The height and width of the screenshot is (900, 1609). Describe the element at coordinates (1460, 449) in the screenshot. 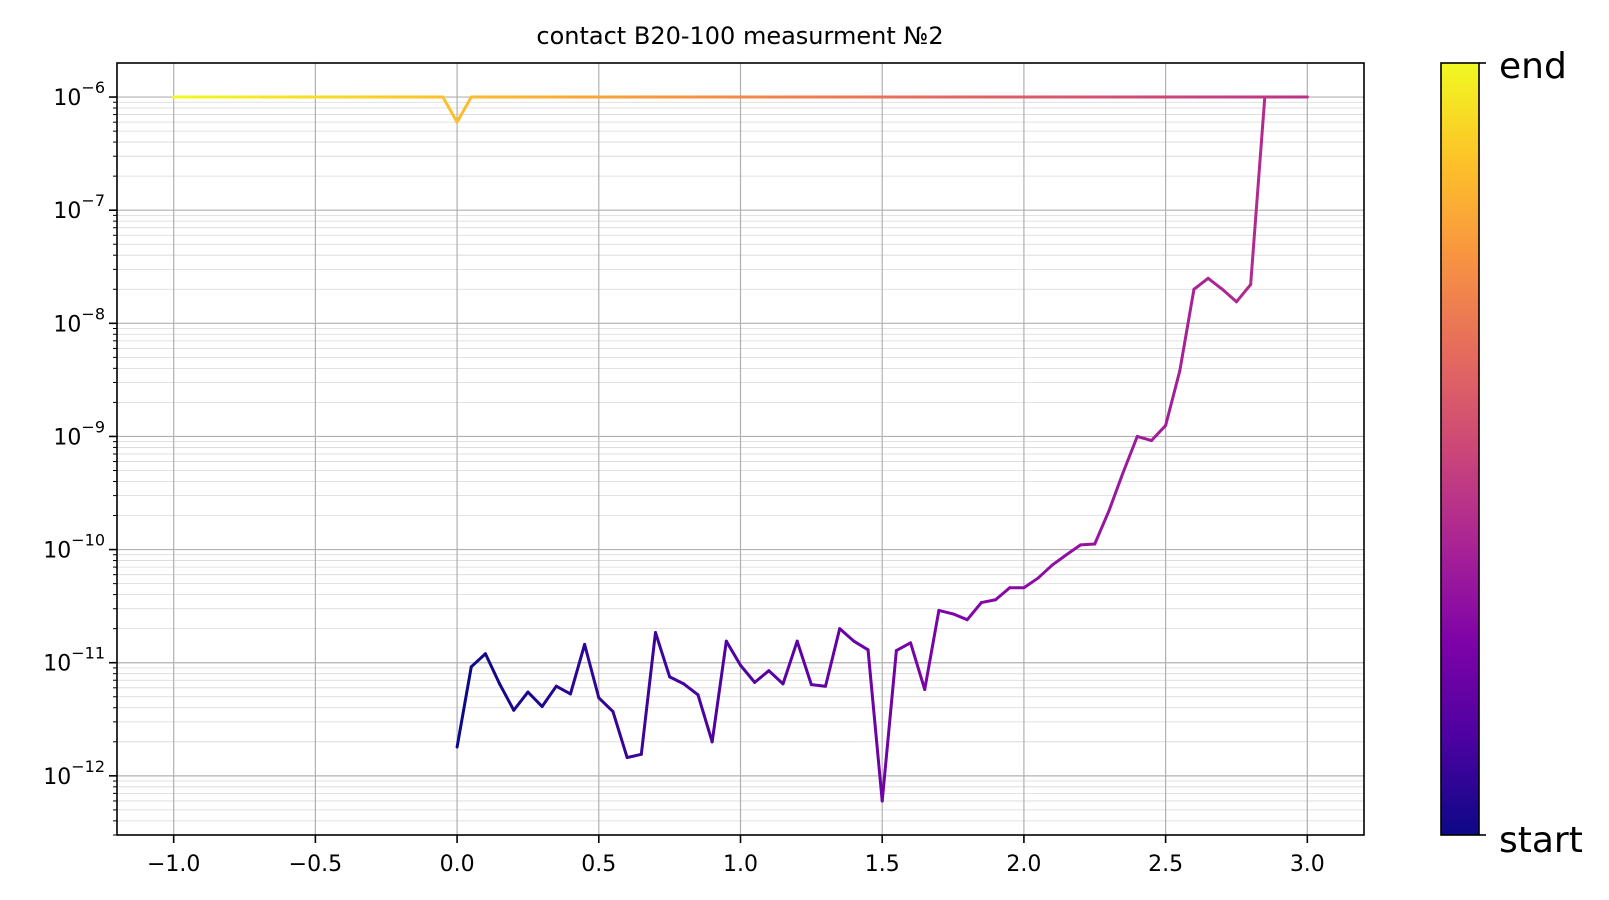

I see `colorbar-gradient` at that location.